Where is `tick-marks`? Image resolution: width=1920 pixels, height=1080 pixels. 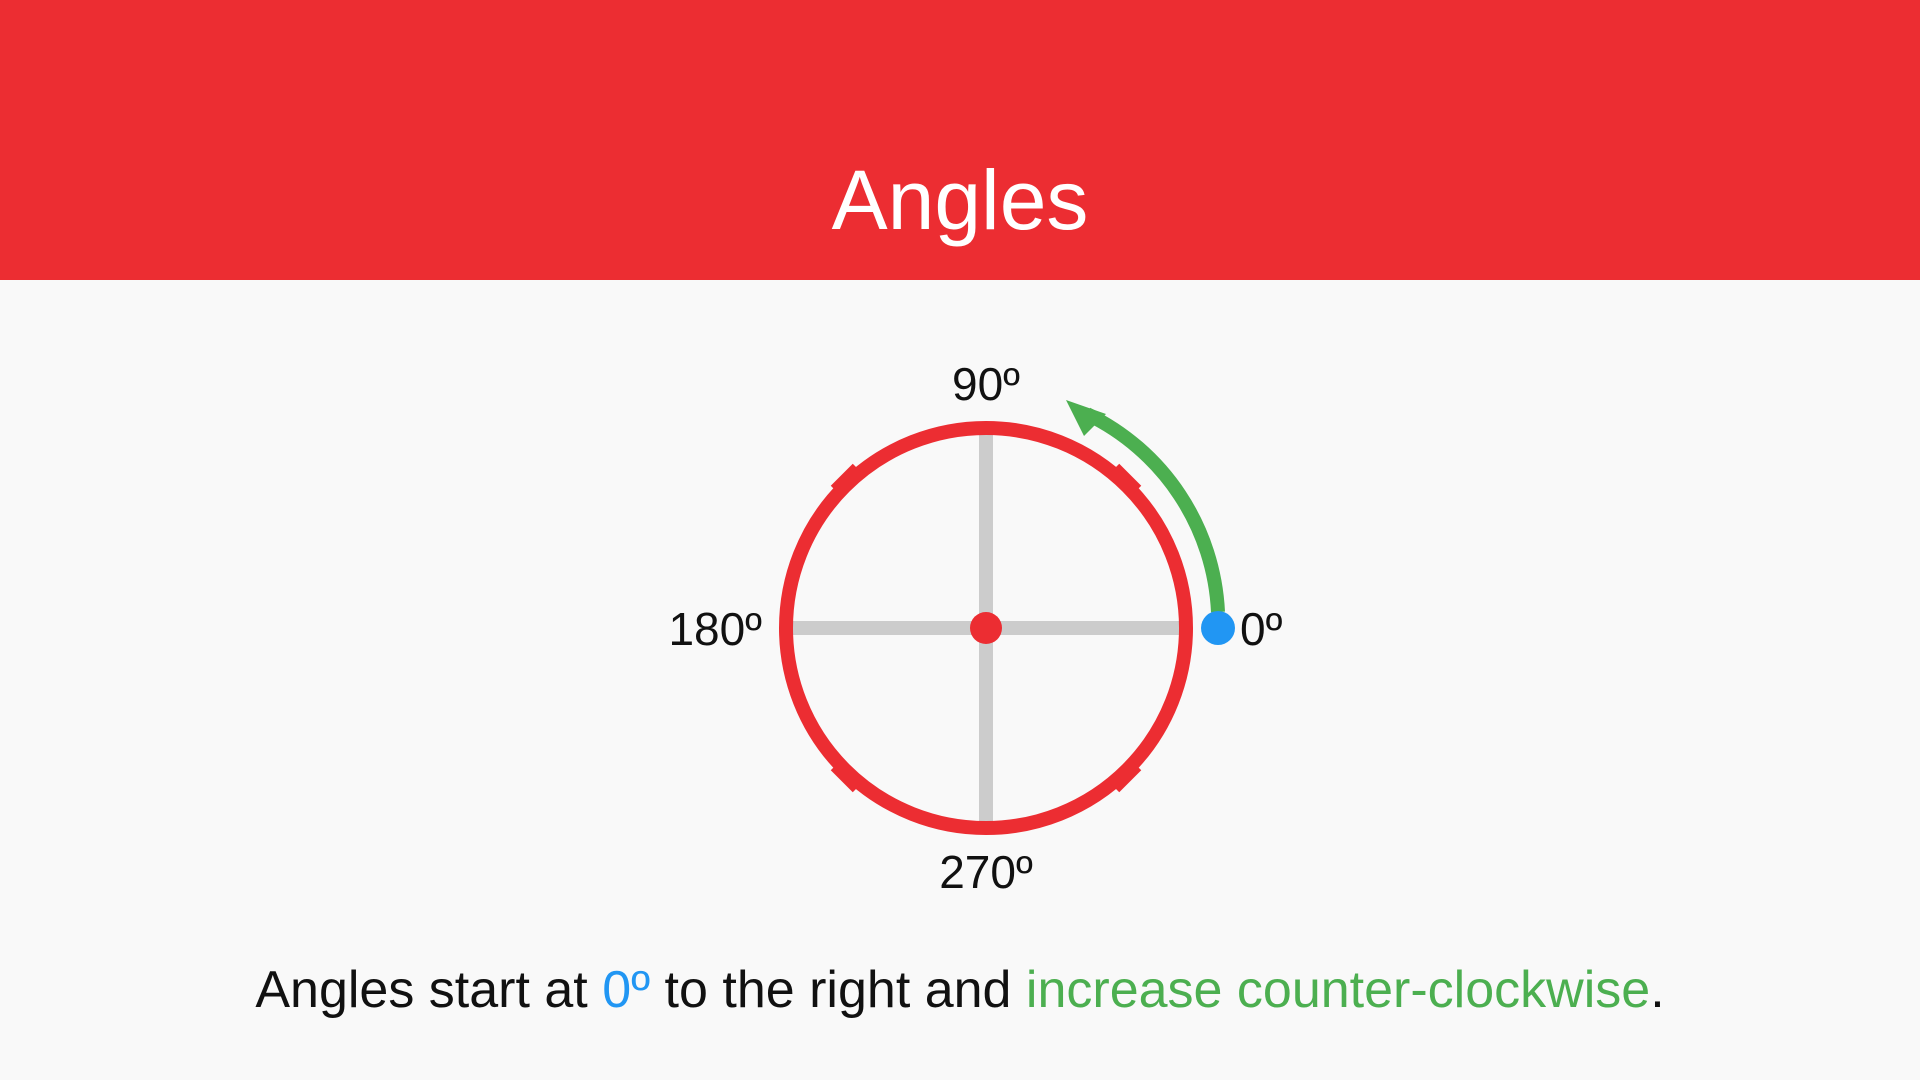
tick-marks is located at coordinates (986, 628).